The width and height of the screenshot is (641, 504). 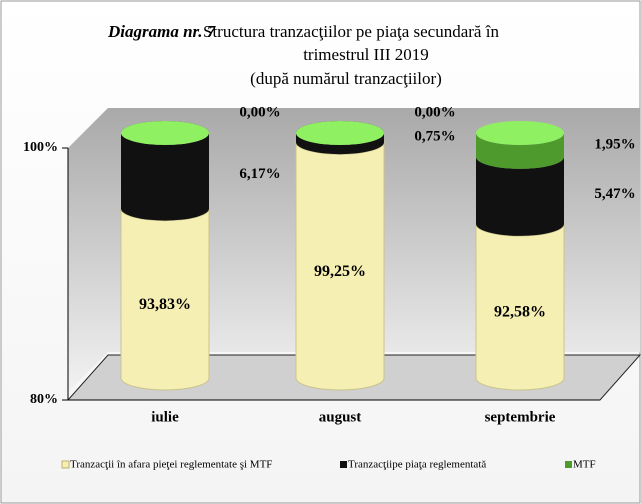 I want to click on data-label: 92,58%, so click(x=520, y=312).